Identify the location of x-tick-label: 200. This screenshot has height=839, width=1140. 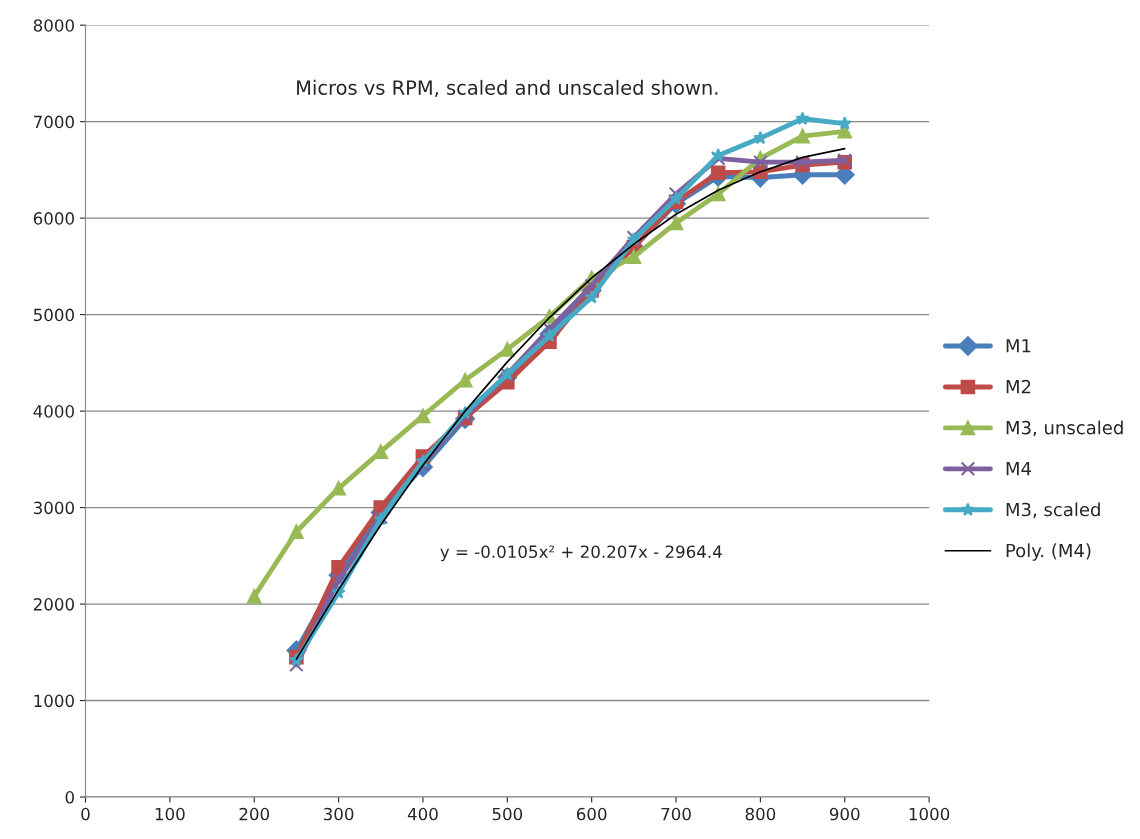
(254, 814).